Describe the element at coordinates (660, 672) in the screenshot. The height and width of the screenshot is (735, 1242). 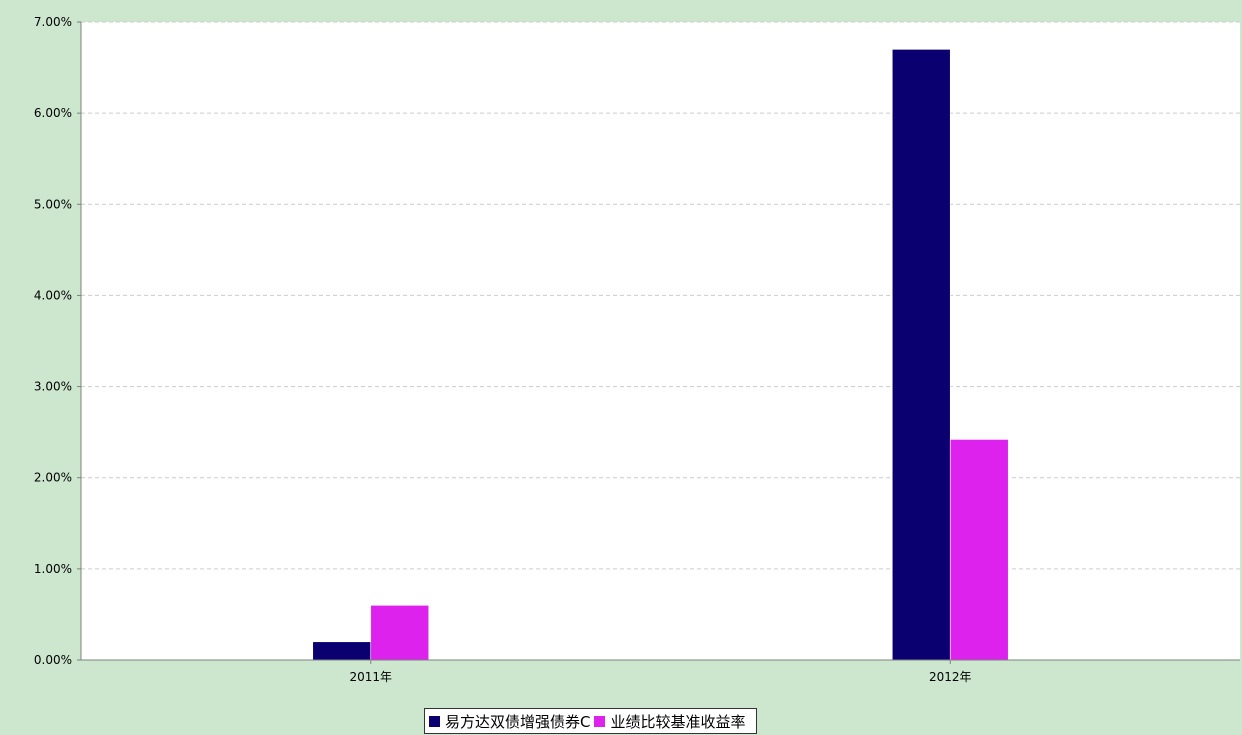
I see `x-axis-ticks: 2011年 2012年` at that location.